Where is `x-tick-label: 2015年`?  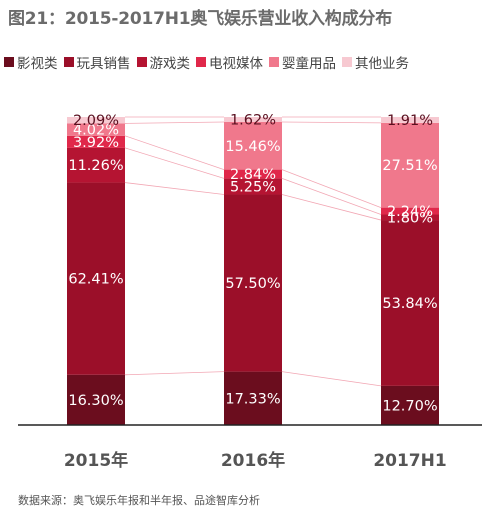 x-tick-label: 2015年 is located at coordinates (96, 460).